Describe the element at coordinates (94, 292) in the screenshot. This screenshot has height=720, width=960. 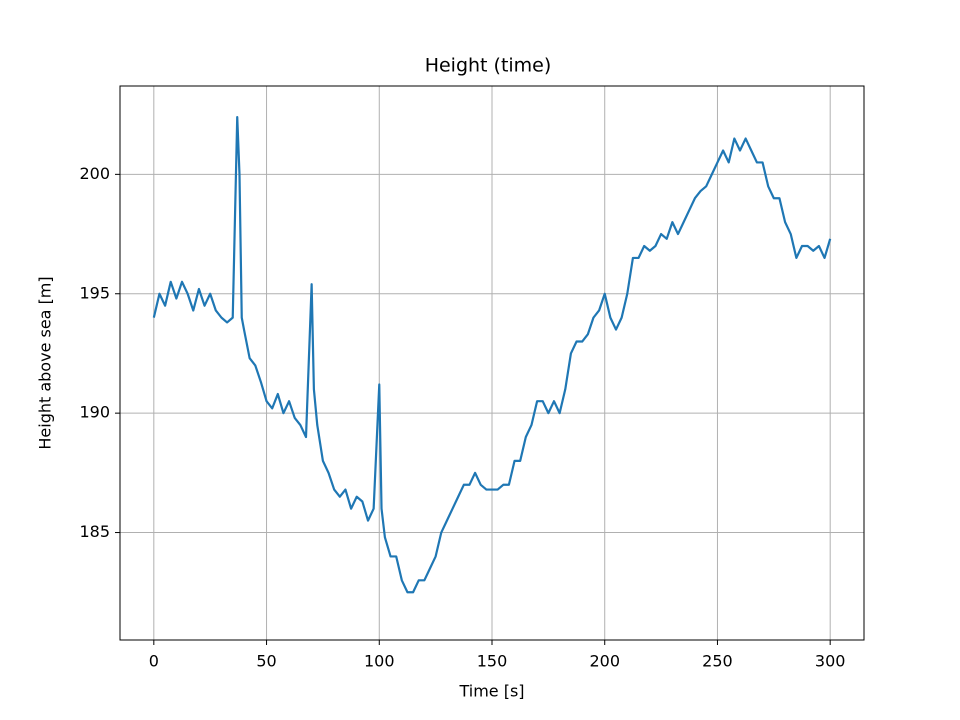
I see `y-tick-label: 195` at that location.